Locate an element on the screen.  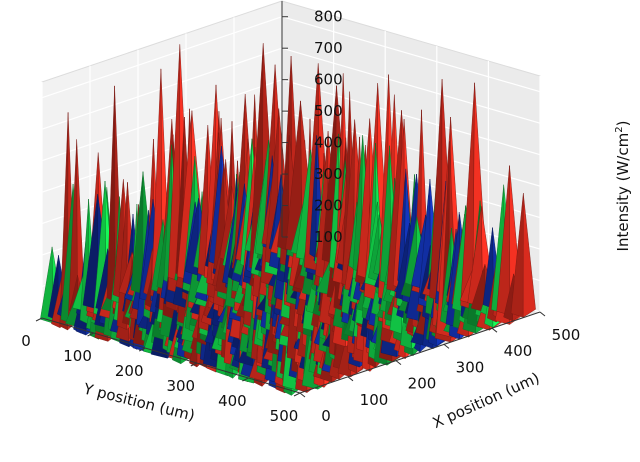
x-tick-label-100: 100 is located at coordinates (374, 400).